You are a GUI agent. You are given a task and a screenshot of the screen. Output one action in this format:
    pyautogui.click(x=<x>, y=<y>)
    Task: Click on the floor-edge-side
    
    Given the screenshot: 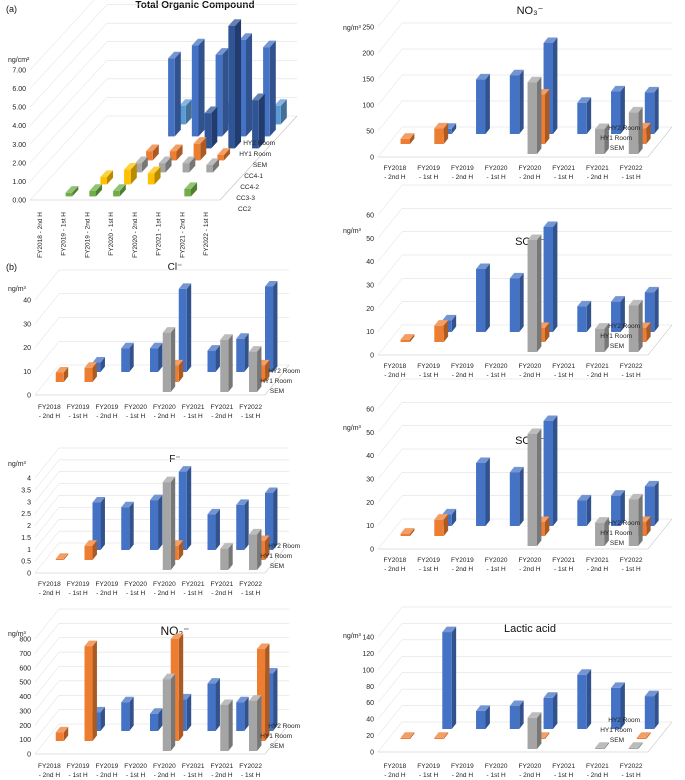 What is the action you would take?
    pyautogui.click(x=258, y=158)
    